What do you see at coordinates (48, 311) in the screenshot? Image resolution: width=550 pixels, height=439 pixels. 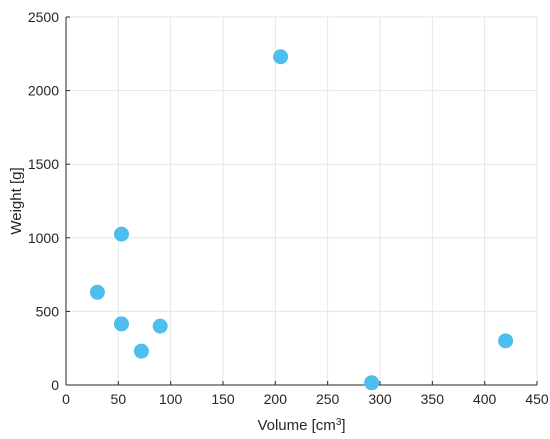 I see `y-tick-label: 500` at bounding box center [48, 311].